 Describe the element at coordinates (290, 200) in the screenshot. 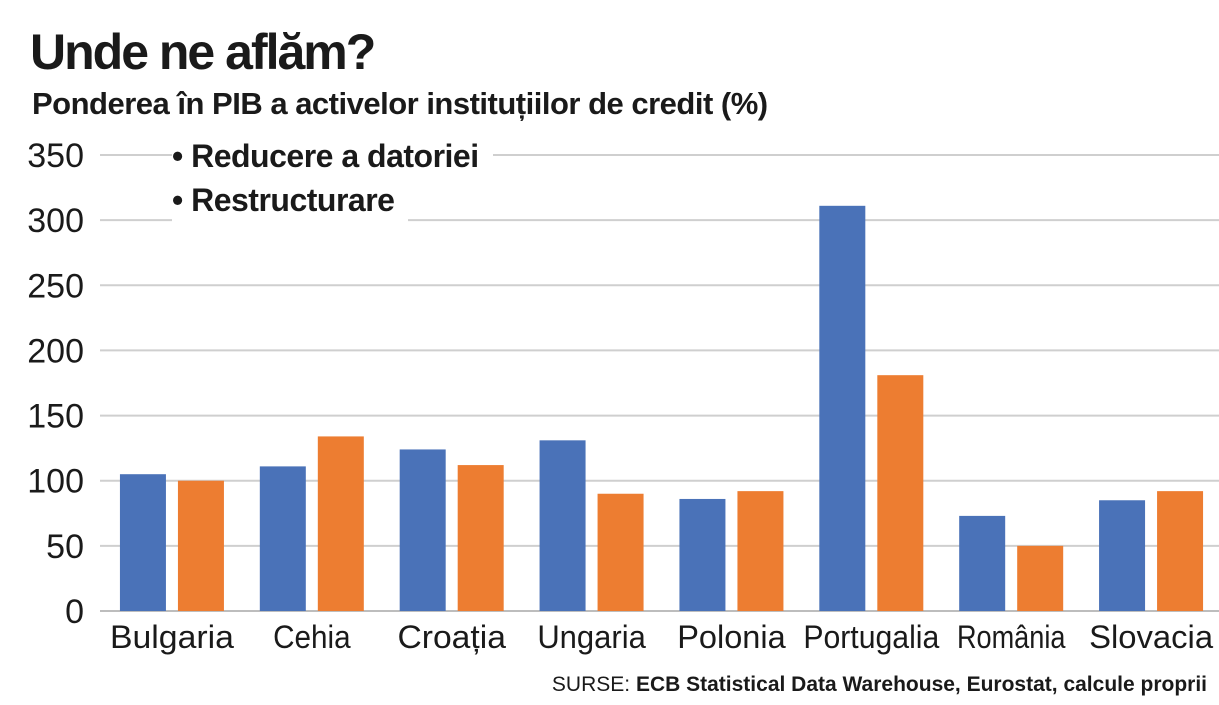

I see `annotation-restructurare: • Restructurare` at that location.